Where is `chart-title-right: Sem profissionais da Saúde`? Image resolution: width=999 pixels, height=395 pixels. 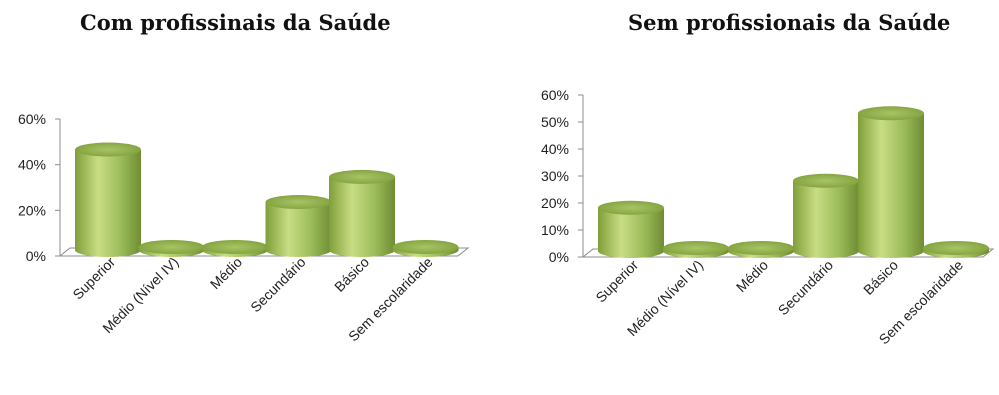 chart-title-right: Sem profissionais da Saúde is located at coordinates (789, 22).